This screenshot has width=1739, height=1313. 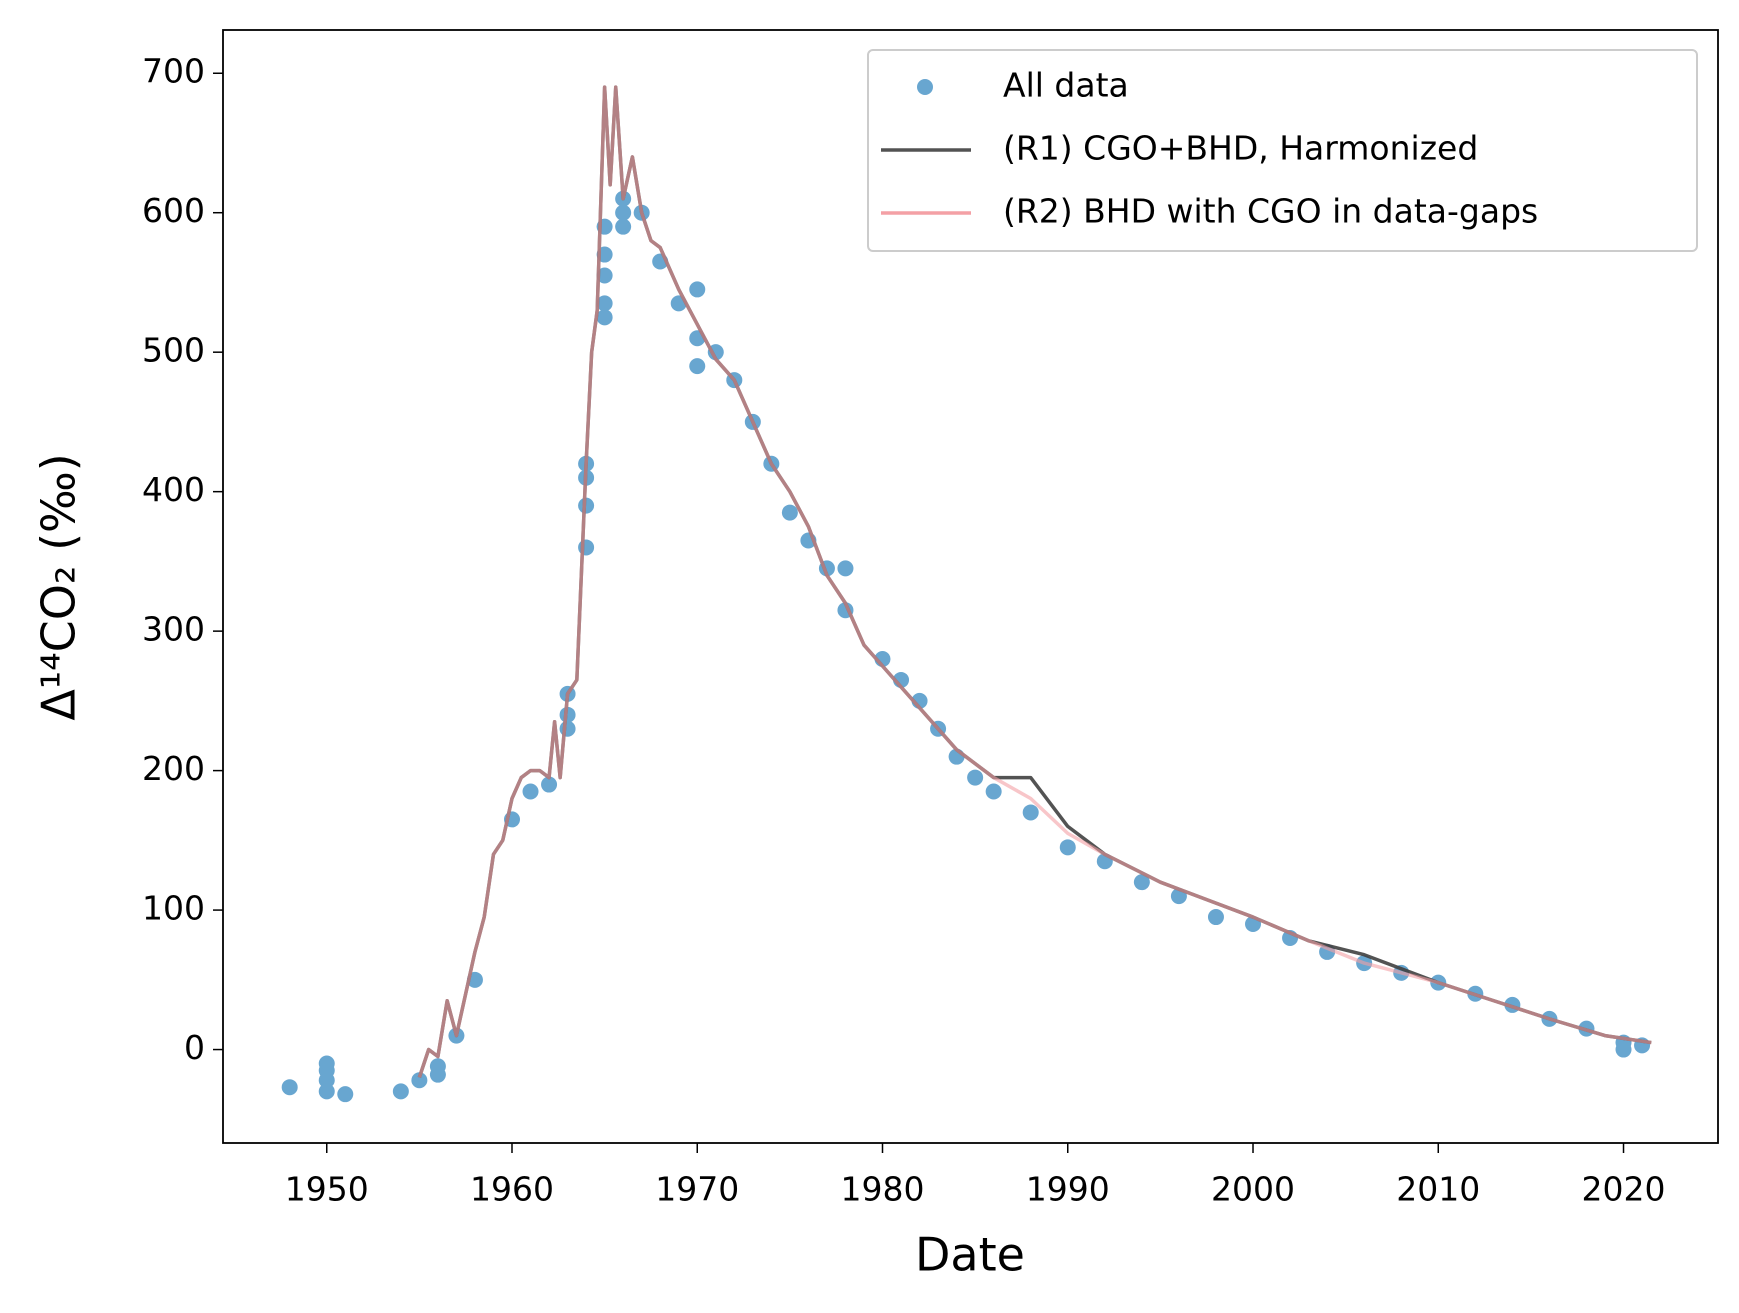 I want to click on legend-label: (R2) BHD with CGO in data-gaps, so click(x=1270, y=211).